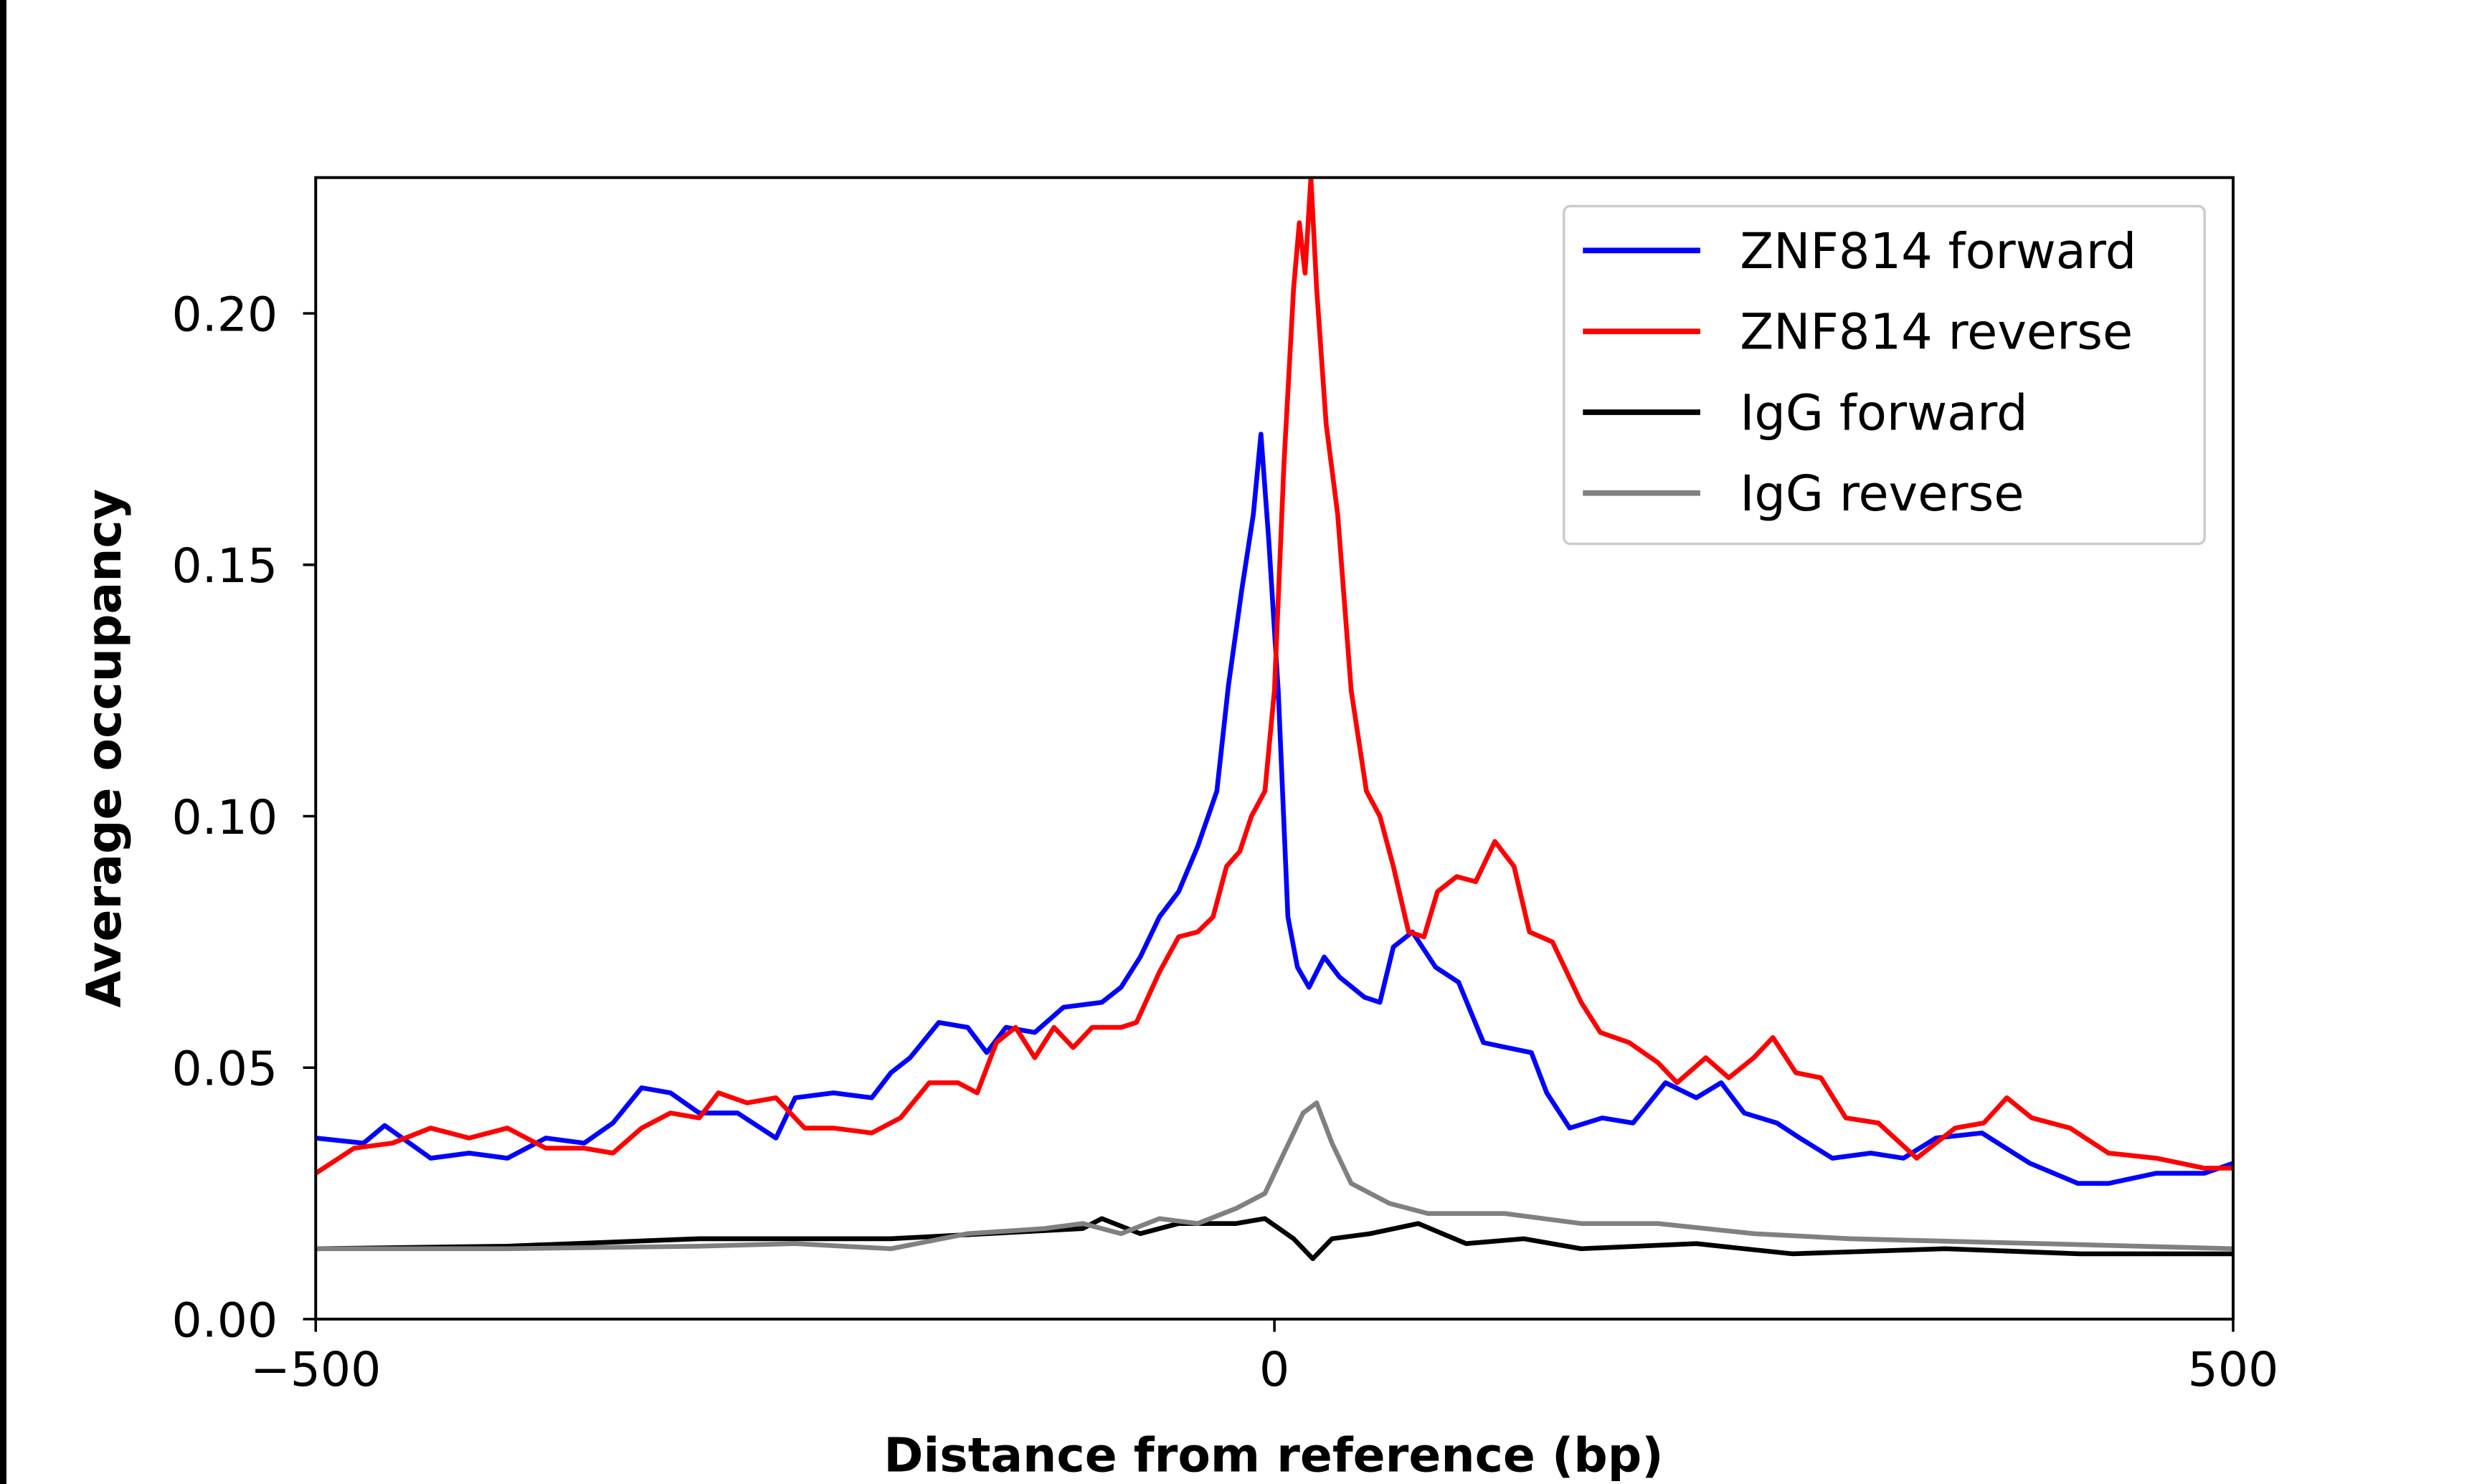  Describe the element at coordinates (2234, 1369) in the screenshot. I see `x-tick-label: 500` at that location.